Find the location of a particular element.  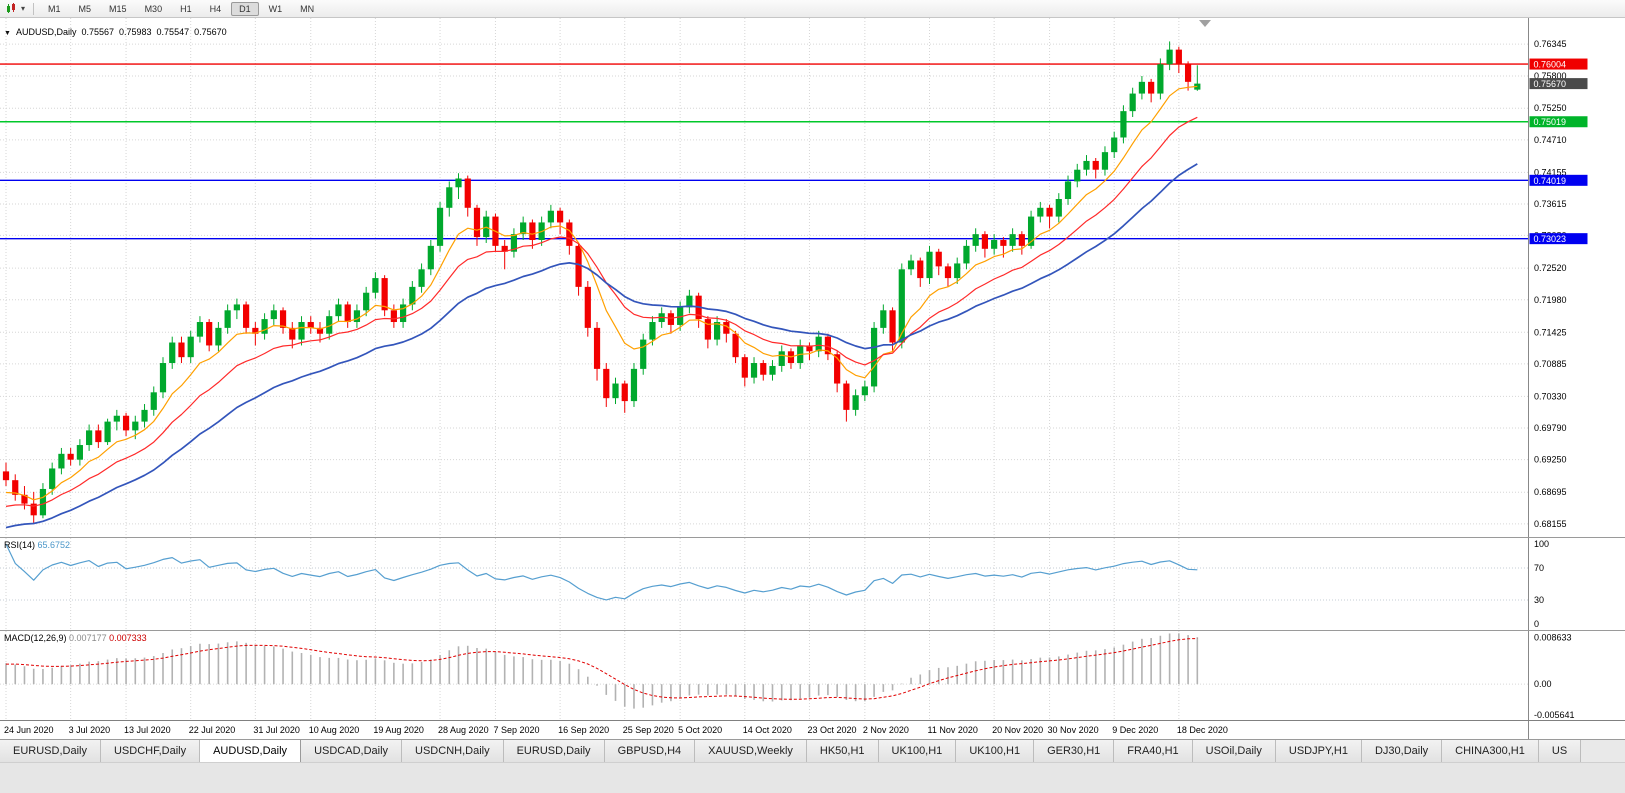

timeframe-button-m1: M1 is located at coordinates (54, 8).